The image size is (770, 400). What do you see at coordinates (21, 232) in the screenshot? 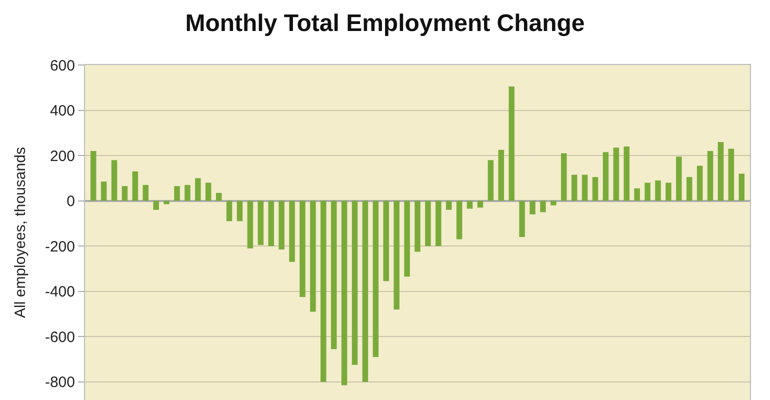
I see `y-axis-title: All employees, thousands` at bounding box center [21, 232].